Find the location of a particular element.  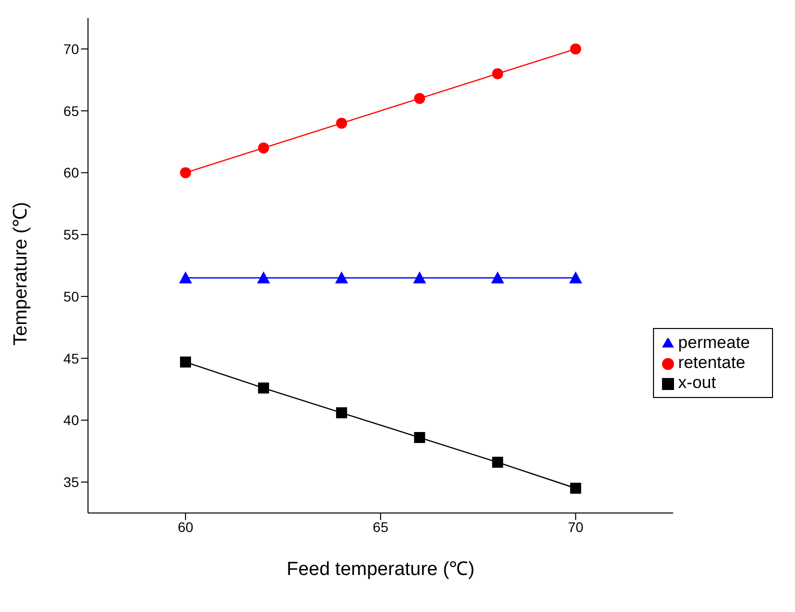

y-tick-label: 70 is located at coordinates (71, 48).